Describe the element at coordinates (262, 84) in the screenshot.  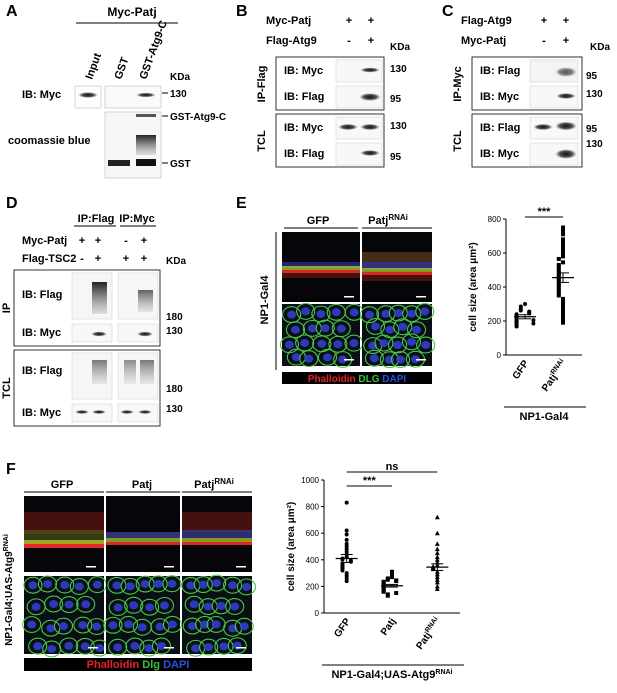
I see `group-side-label: IP-Flag` at that location.